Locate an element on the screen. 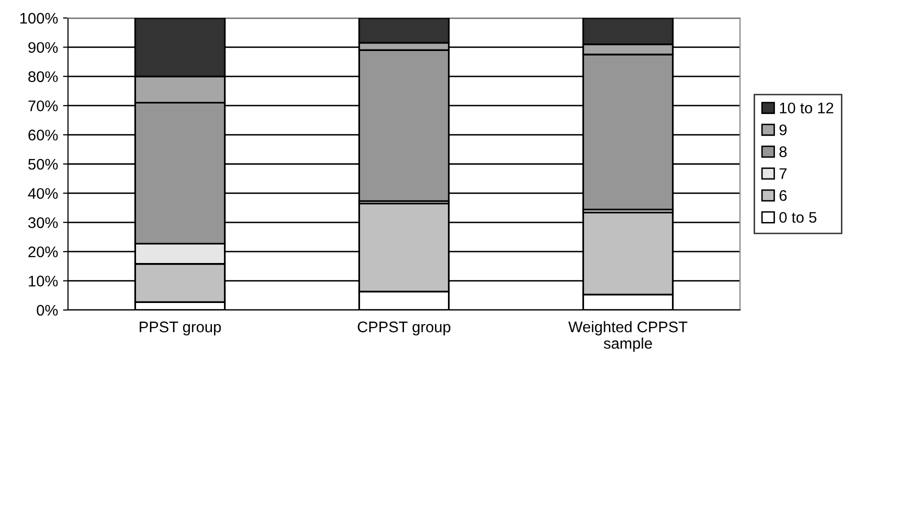  x-tick-label: Weighted CPPST sample is located at coordinates (628, 336).